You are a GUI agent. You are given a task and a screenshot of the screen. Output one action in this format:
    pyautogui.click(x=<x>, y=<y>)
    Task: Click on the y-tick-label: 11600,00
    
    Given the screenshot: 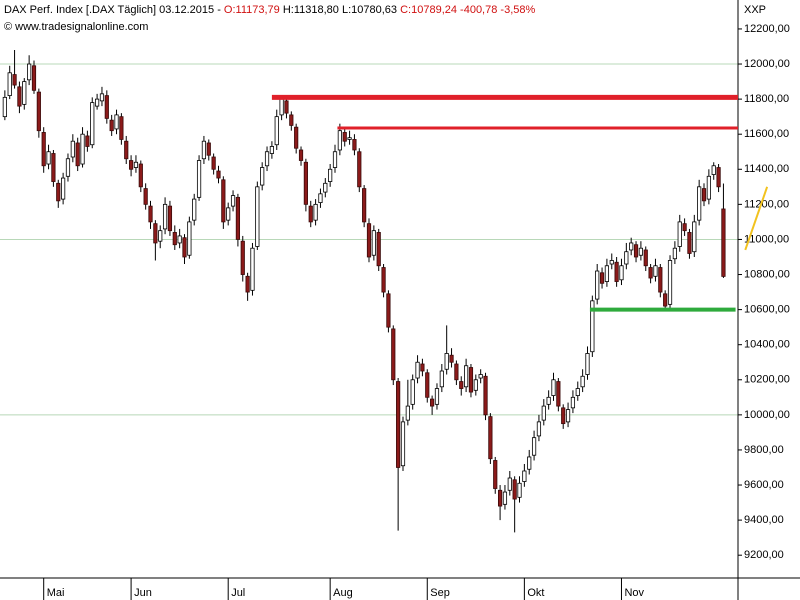 What is the action you would take?
    pyautogui.click(x=766, y=134)
    